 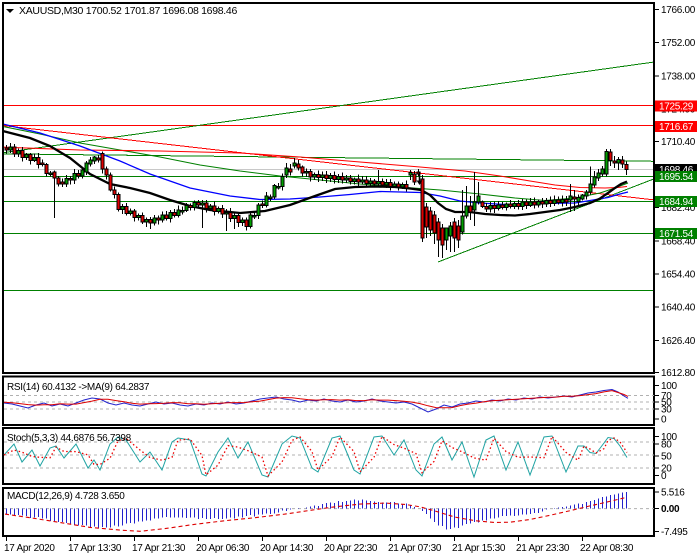 What do you see at coordinates (676, 107) in the screenshot?
I see `svg-text: 1725.29` at bounding box center [676, 107].